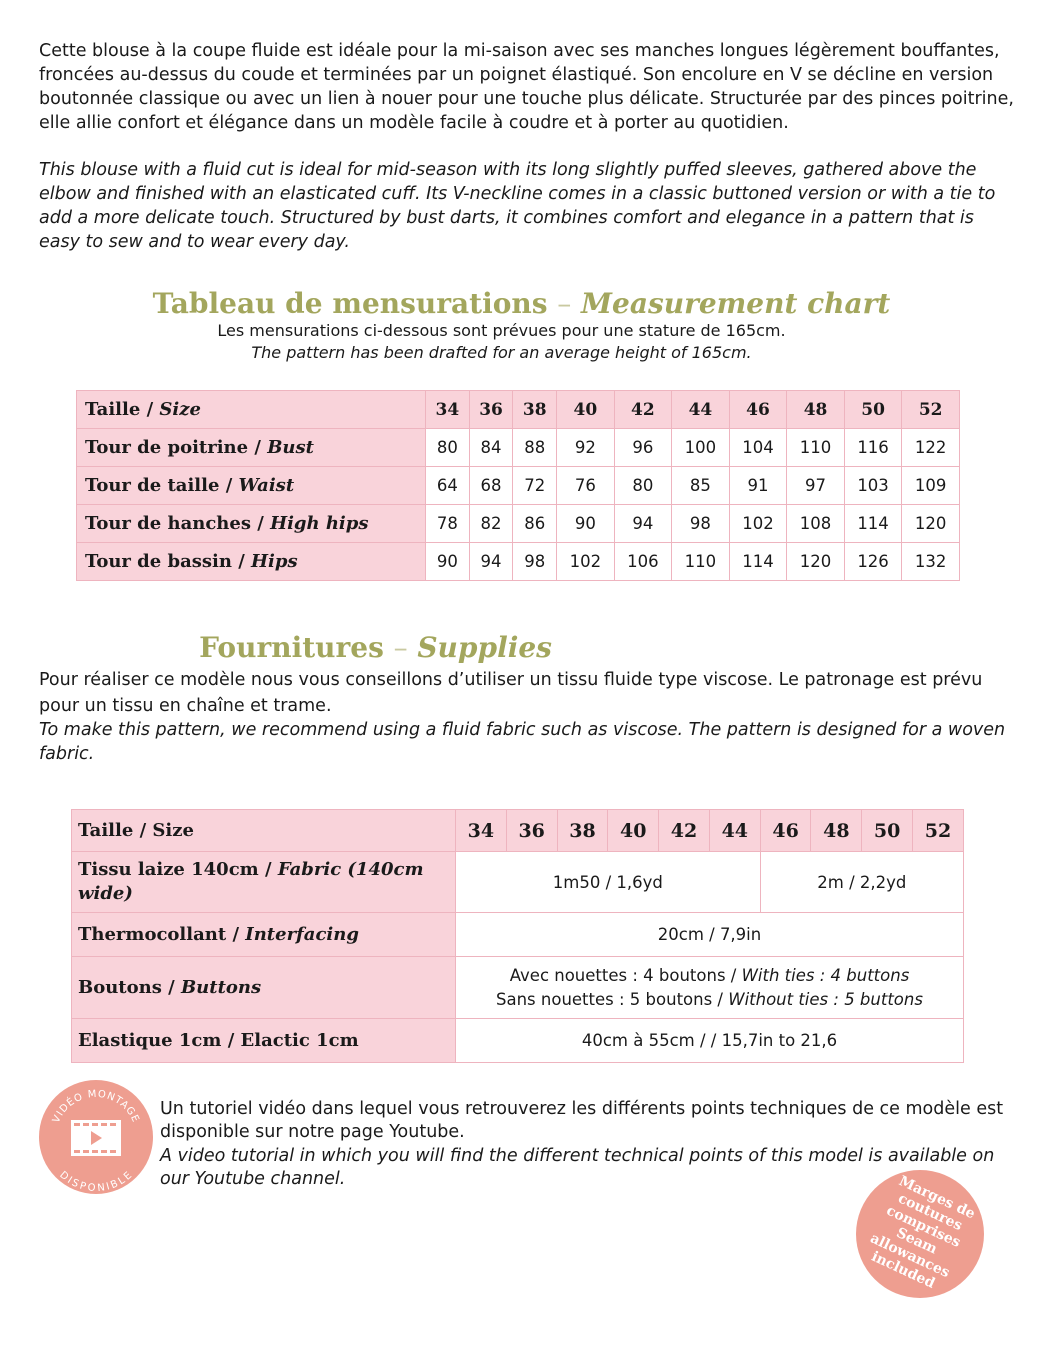 Image resolution: width=1043 pixels, height=1346 pixels. What do you see at coordinates (700, 409) in the screenshot?
I see `size-cell: 44` at bounding box center [700, 409].